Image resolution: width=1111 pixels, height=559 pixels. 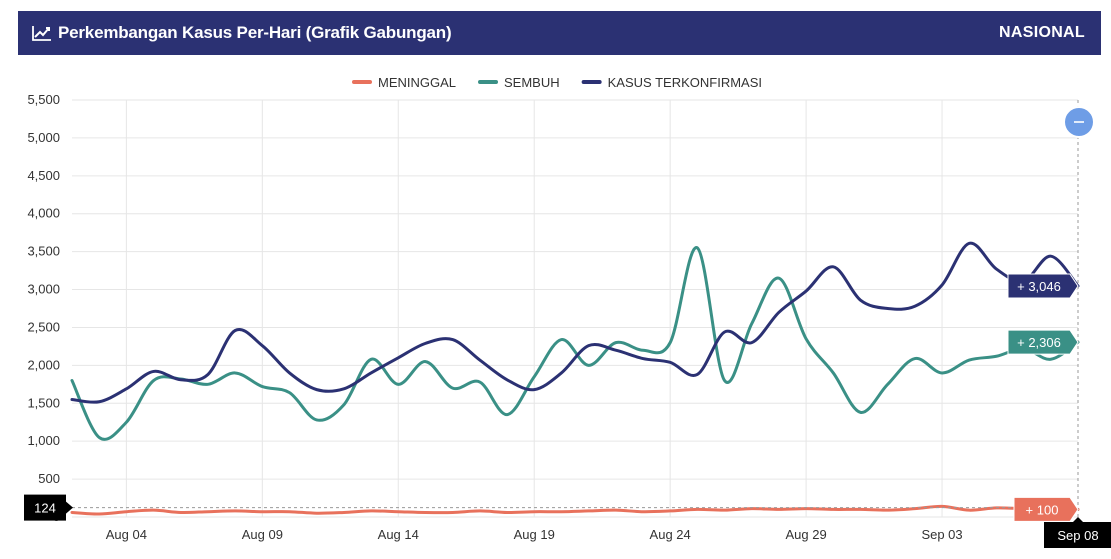 What do you see at coordinates (488, 82) in the screenshot?
I see `legend-swatch-sembuh` at bounding box center [488, 82].